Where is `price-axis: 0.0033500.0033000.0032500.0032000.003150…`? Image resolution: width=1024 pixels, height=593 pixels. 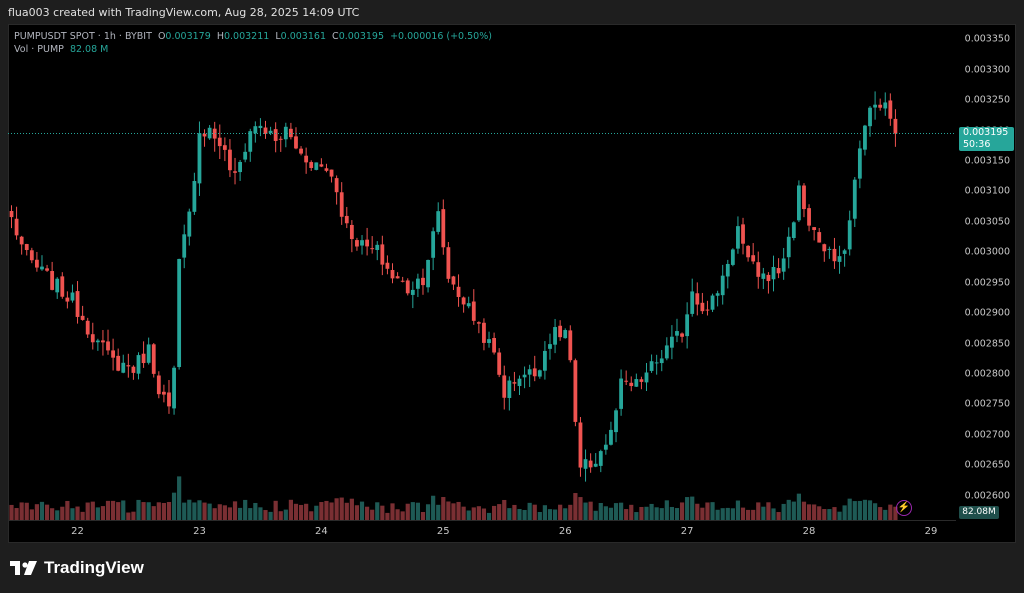 price-axis: 0.0033500.0033000.0032500.0032000.003150… is located at coordinates (986, 272).